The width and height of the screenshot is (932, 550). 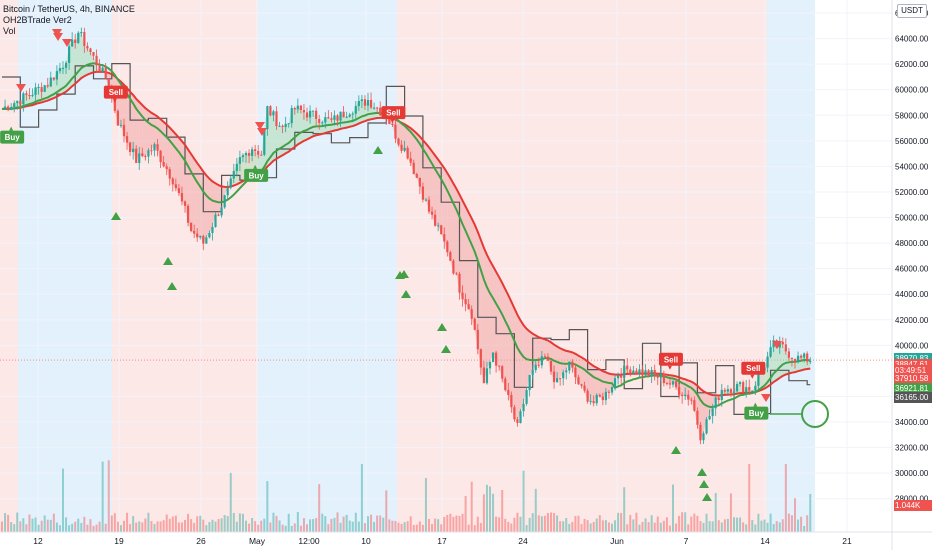 I want to click on volume-indicator-name: Vol, so click(x=9, y=31).